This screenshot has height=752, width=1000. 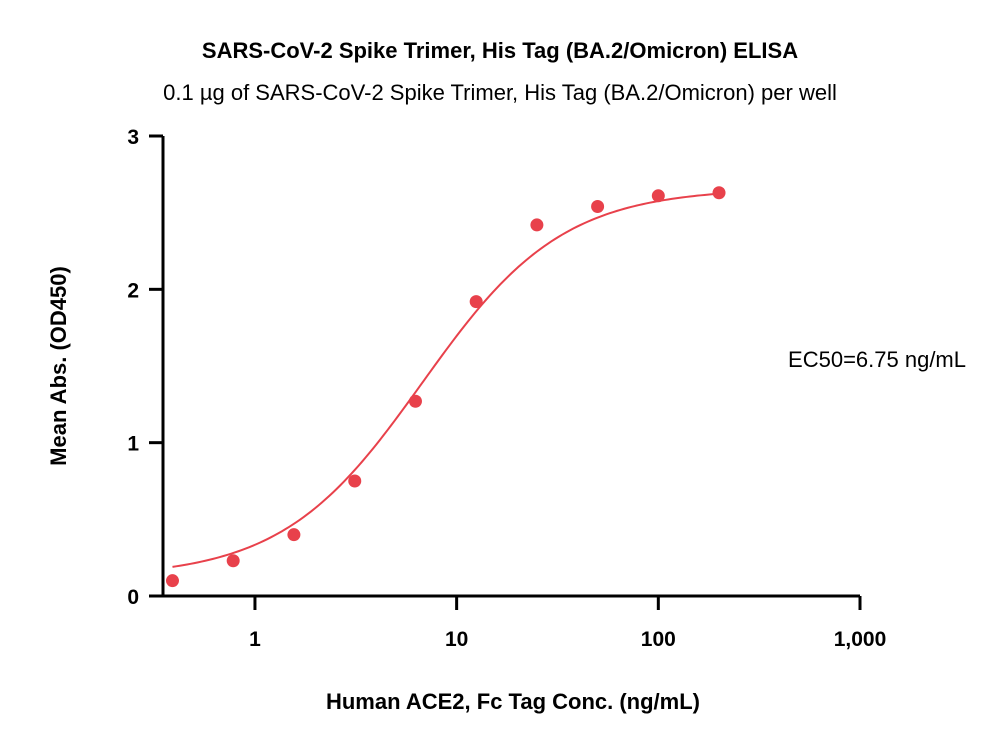 I want to click on x-tick-label: 100, so click(x=658, y=639).